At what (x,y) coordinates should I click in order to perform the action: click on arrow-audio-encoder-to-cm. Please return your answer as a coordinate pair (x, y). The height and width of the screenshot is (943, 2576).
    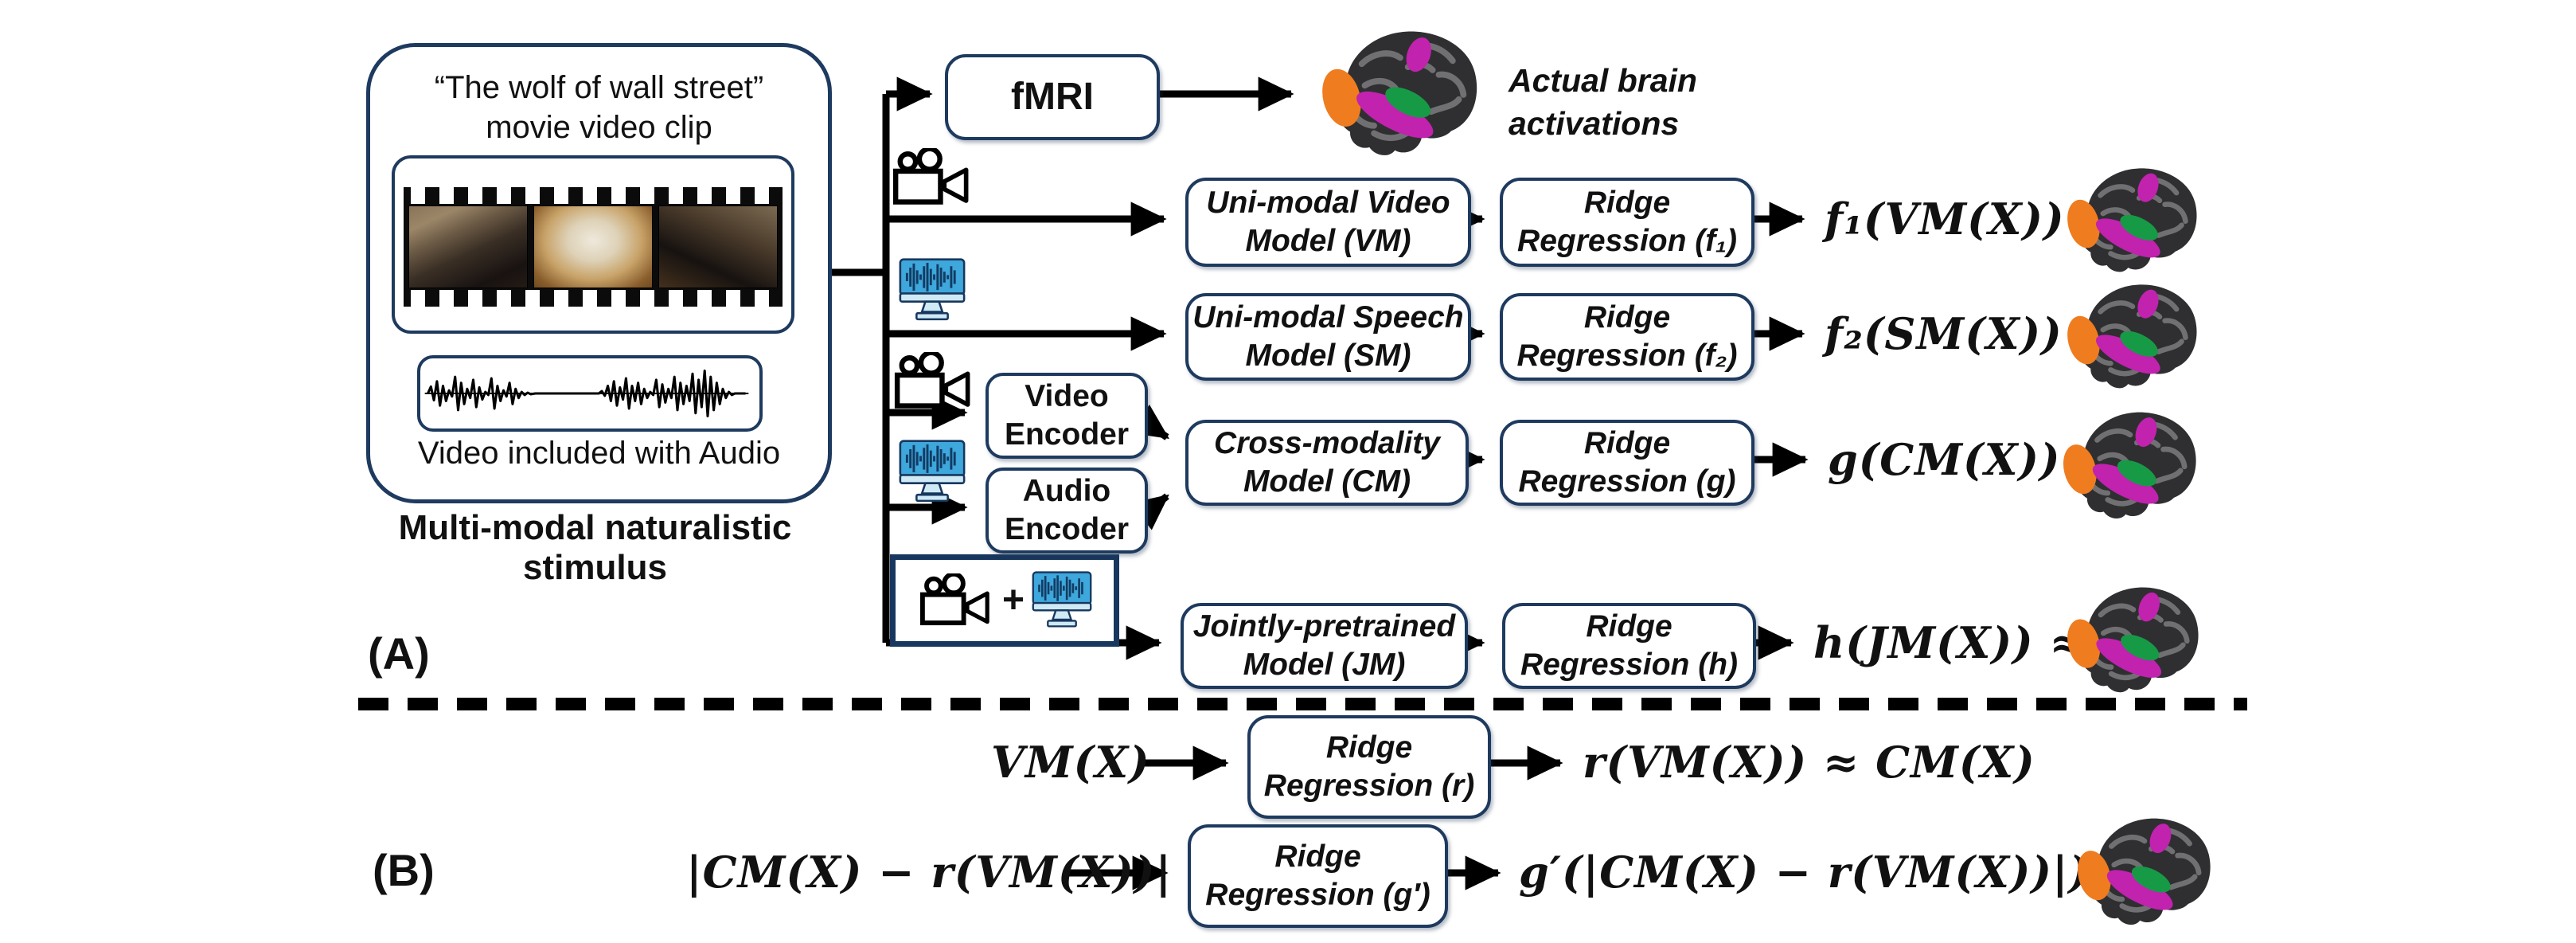
    Looking at the image, I should click on (1149, 511).